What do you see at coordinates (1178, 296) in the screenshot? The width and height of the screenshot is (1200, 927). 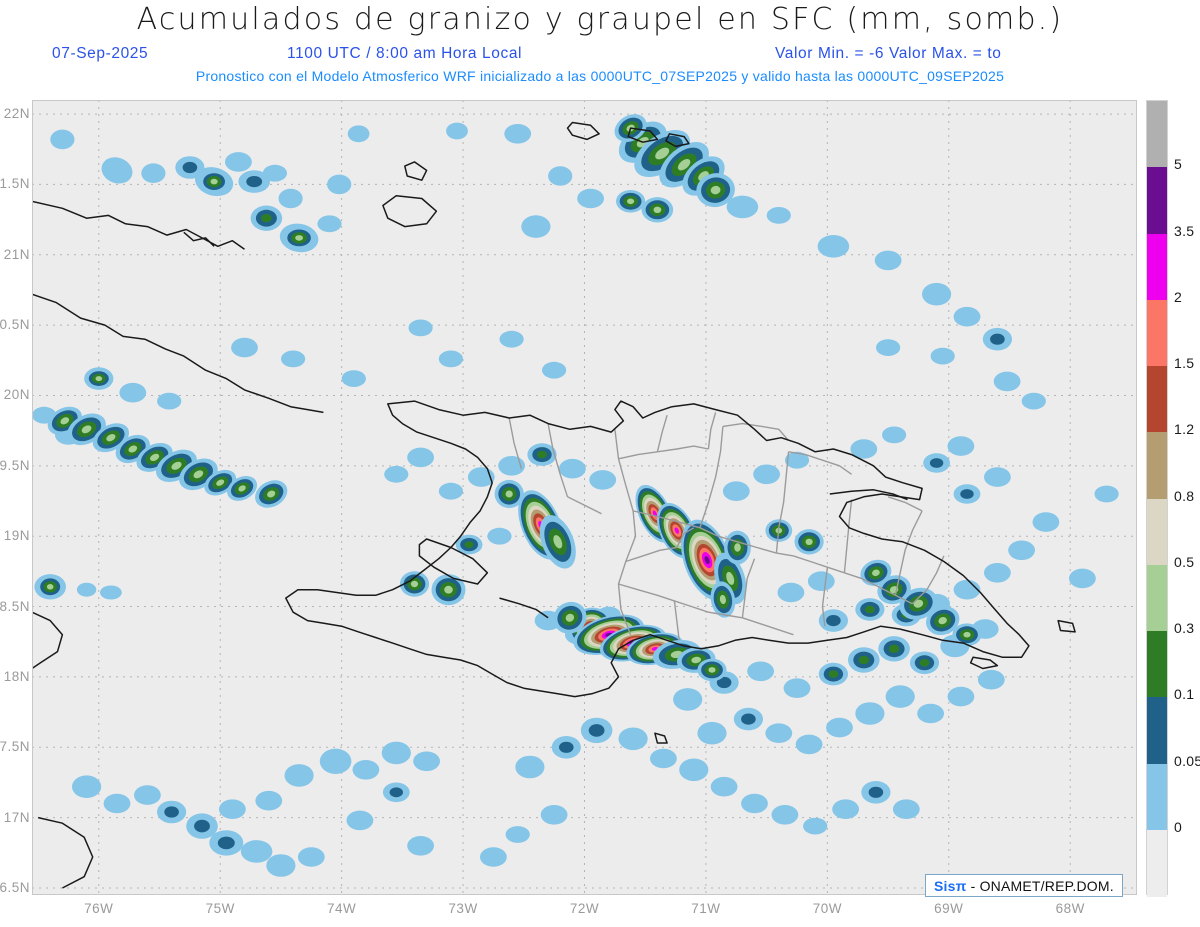 I see `colorbar-tick-2: 2` at bounding box center [1178, 296].